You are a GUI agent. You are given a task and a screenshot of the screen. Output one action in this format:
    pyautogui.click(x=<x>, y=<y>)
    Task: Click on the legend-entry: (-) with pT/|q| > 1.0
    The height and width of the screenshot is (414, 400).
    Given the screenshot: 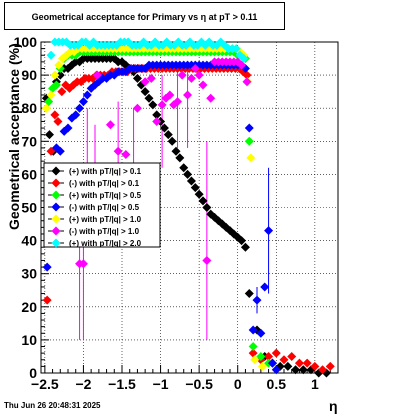 What is the action you would take?
    pyautogui.click(x=104, y=231)
    